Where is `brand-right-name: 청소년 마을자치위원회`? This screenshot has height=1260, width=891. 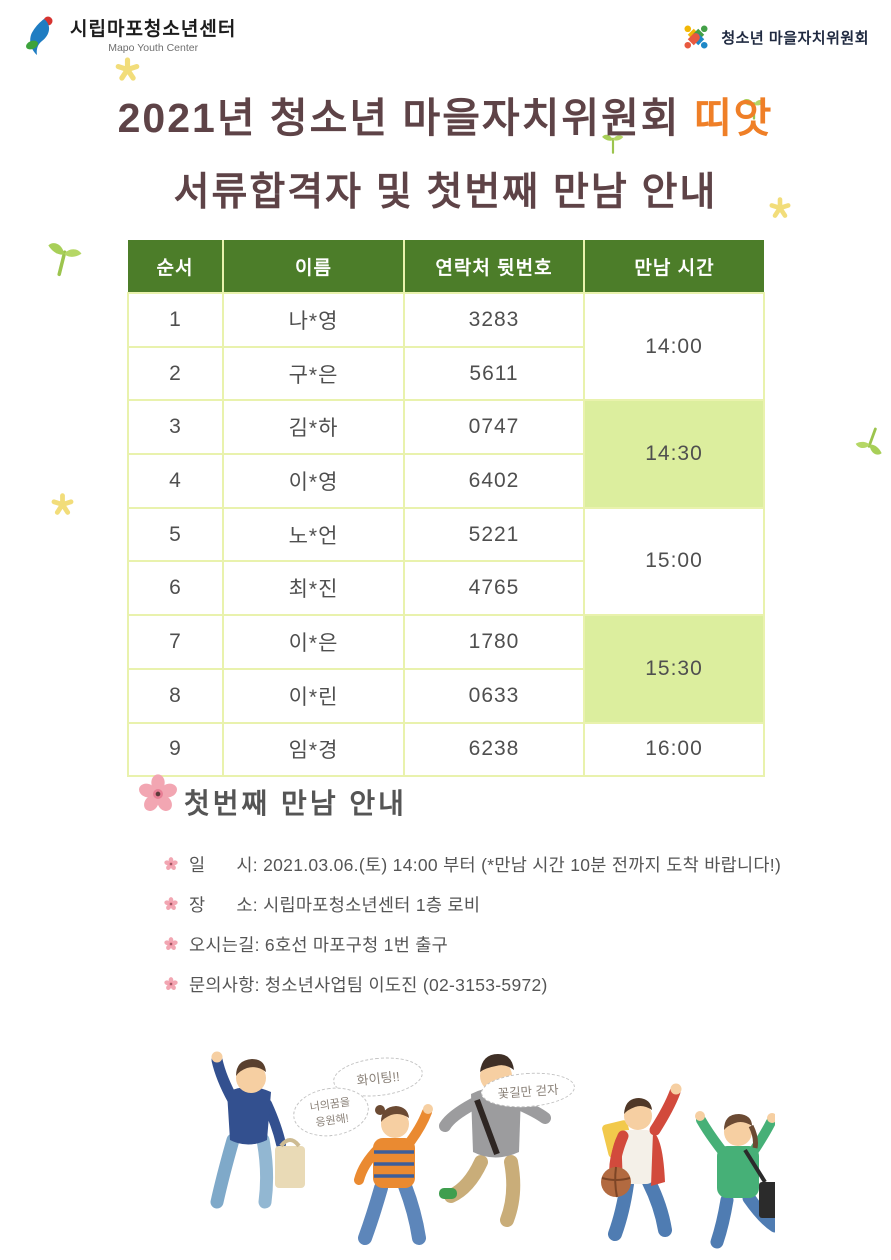 brand-right-name: 청소년 마을자치위원회 is located at coordinates (795, 38).